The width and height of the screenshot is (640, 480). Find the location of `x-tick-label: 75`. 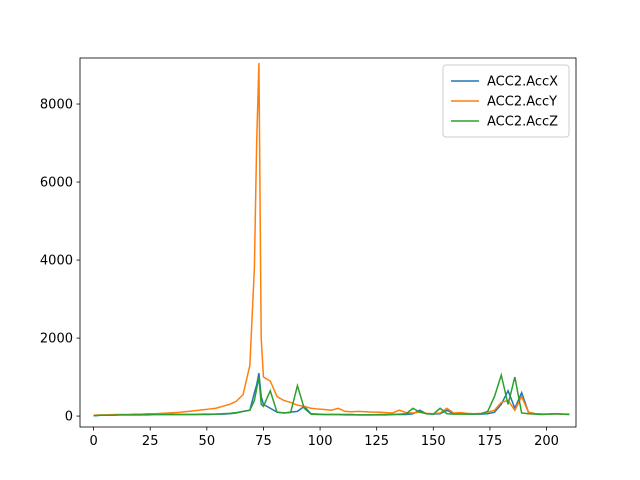

x-tick-label: 75 is located at coordinates (263, 441).